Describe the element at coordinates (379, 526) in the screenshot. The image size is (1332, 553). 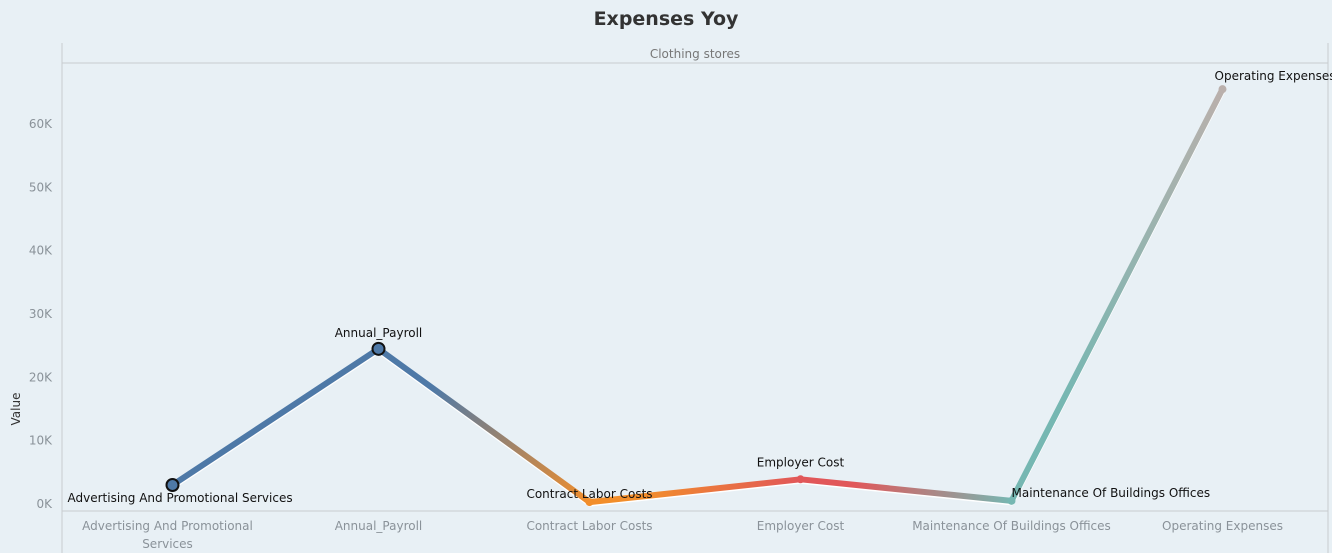
I see `x-tick-label: Annual_Payroll` at that location.